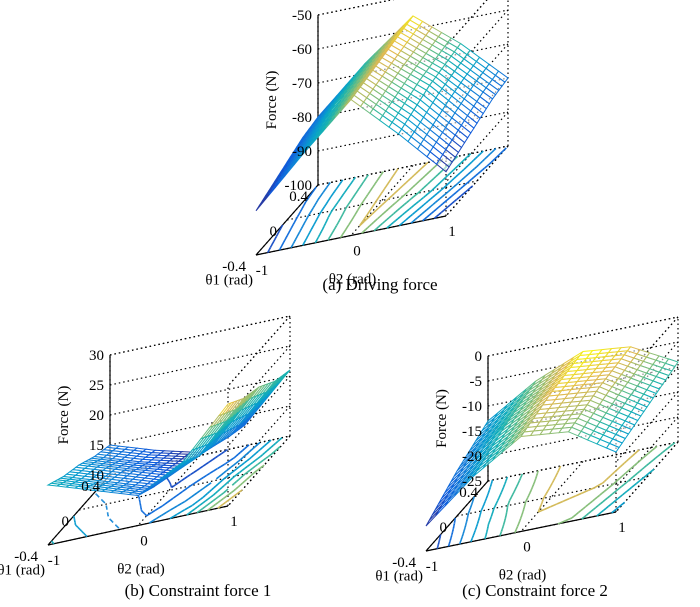  I want to click on box-edge, so click(583, 336).